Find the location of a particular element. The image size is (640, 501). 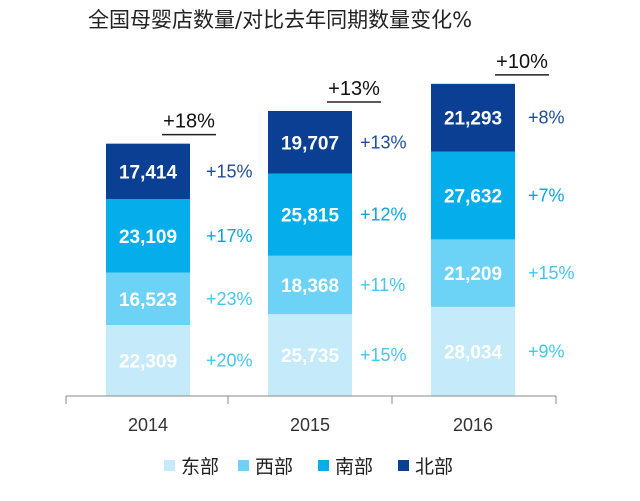

growth-label-2016-北部: +8% is located at coordinates (546, 118).